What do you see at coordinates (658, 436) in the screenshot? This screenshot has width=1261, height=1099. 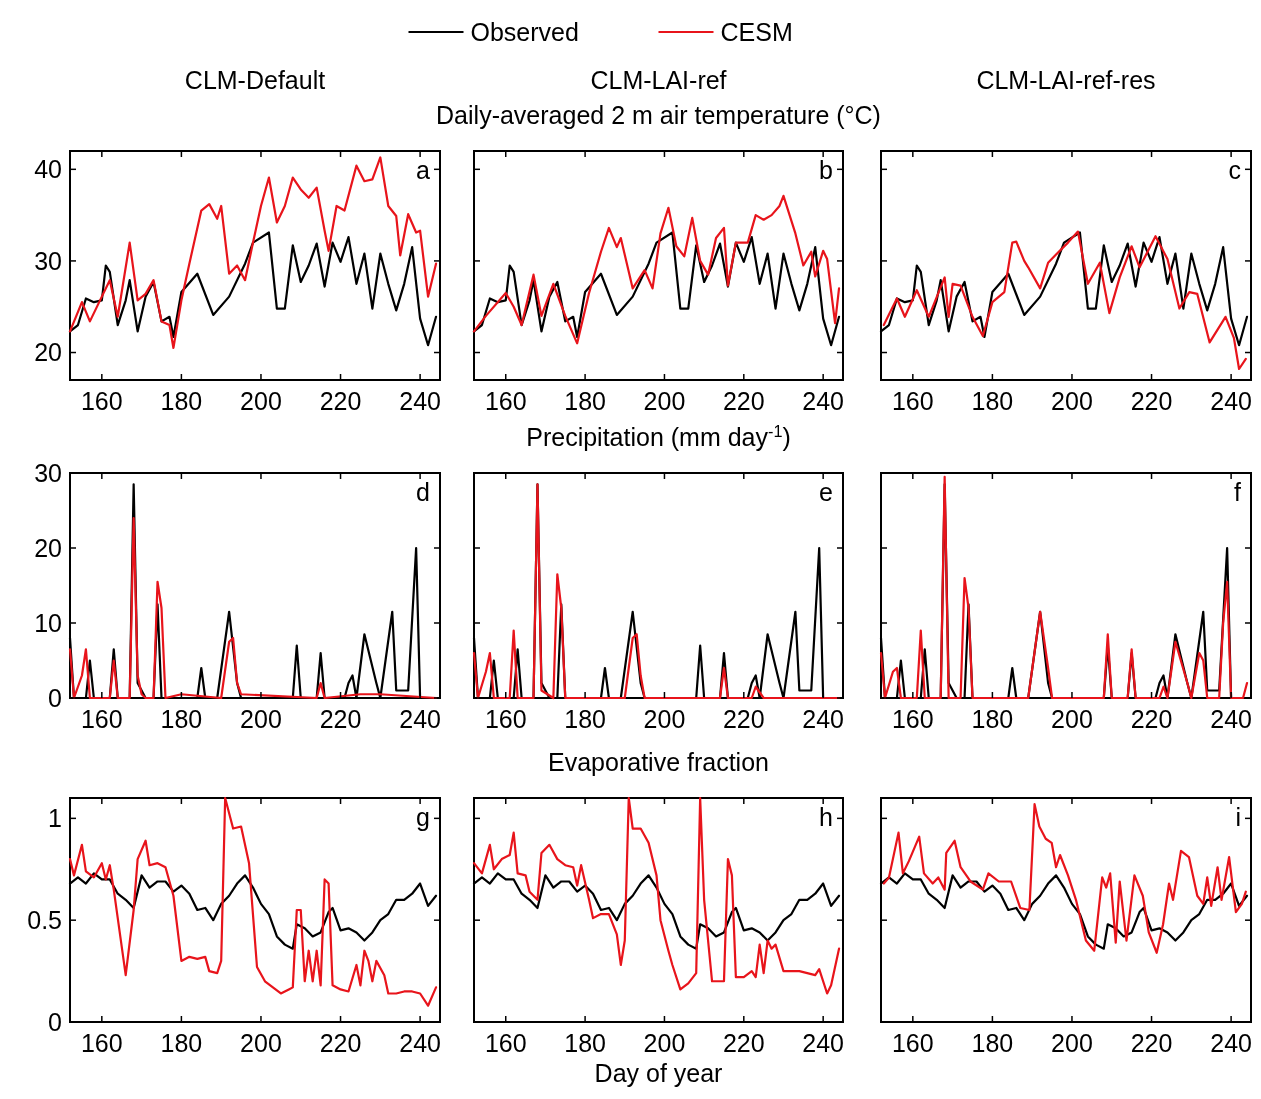 I see `chart-subtitle: Precipitation (mm day$^{-1}$)` at bounding box center [658, 436].